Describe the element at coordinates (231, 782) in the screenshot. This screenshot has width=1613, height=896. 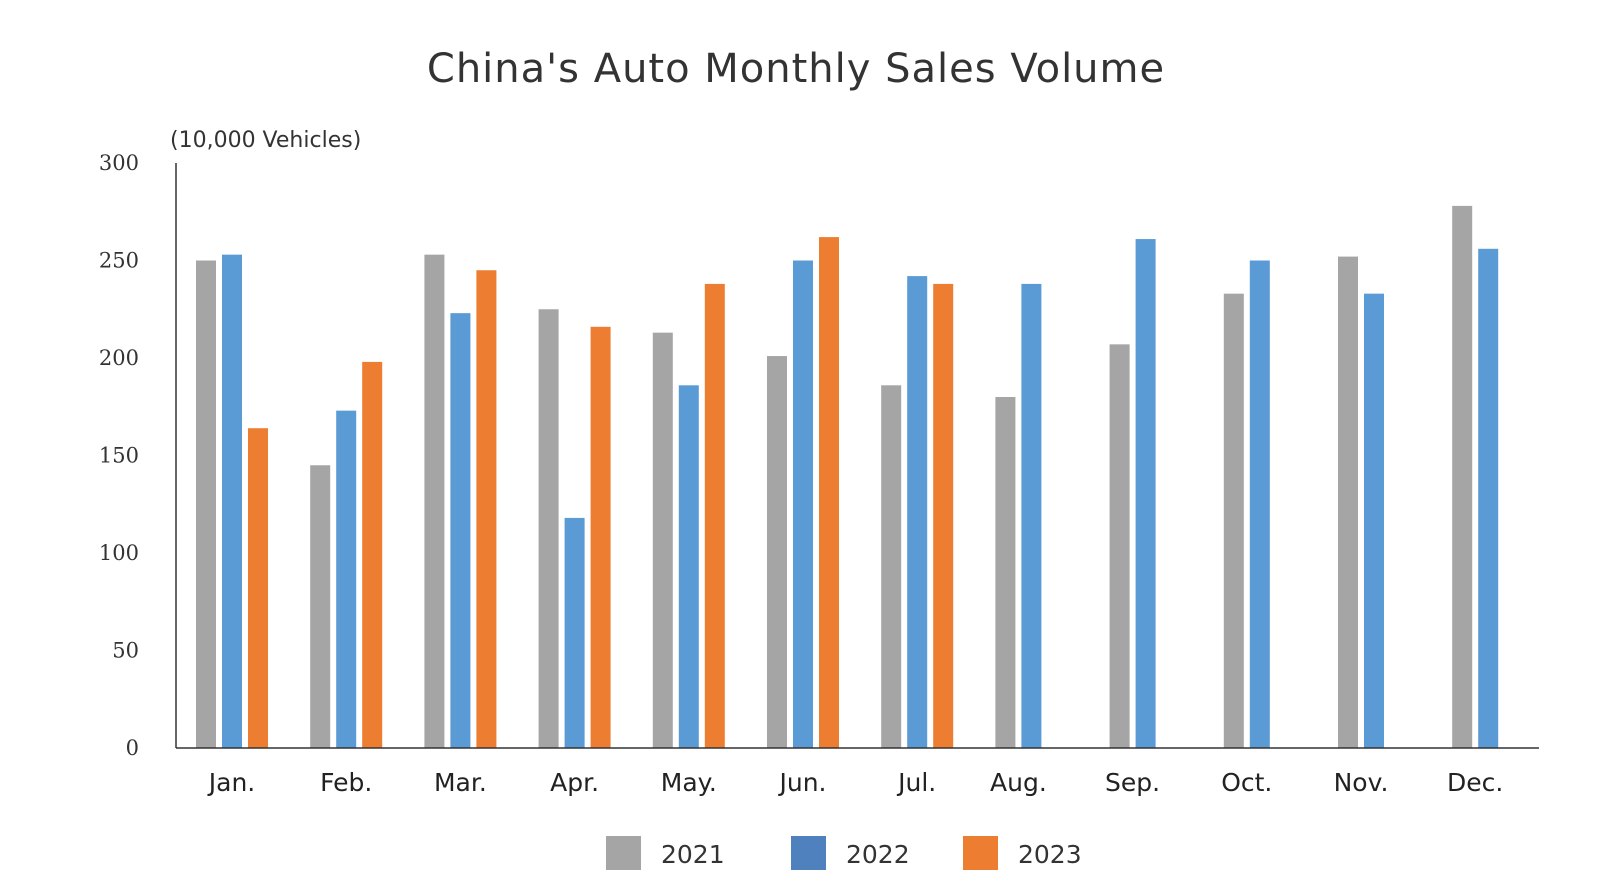
I see `x-tick-label: Jan.` at that location.